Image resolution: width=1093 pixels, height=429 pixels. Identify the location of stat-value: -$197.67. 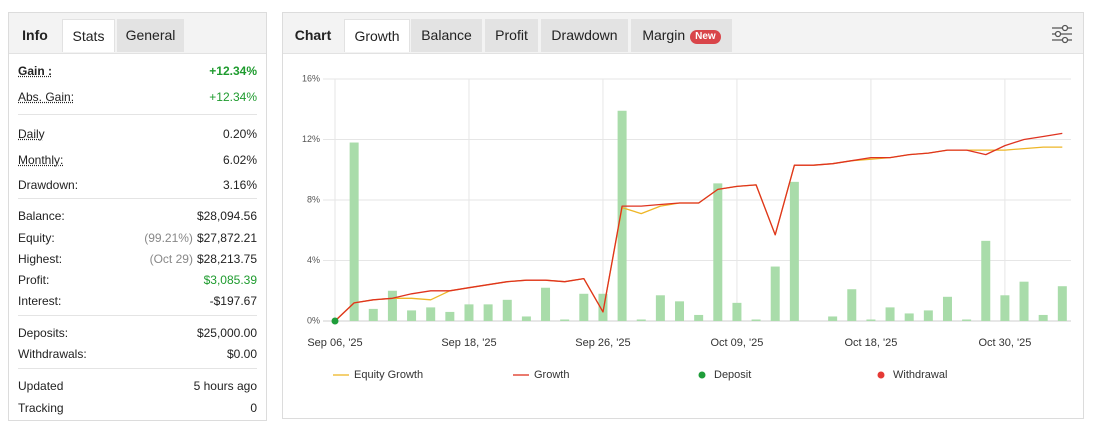
(233, 301).